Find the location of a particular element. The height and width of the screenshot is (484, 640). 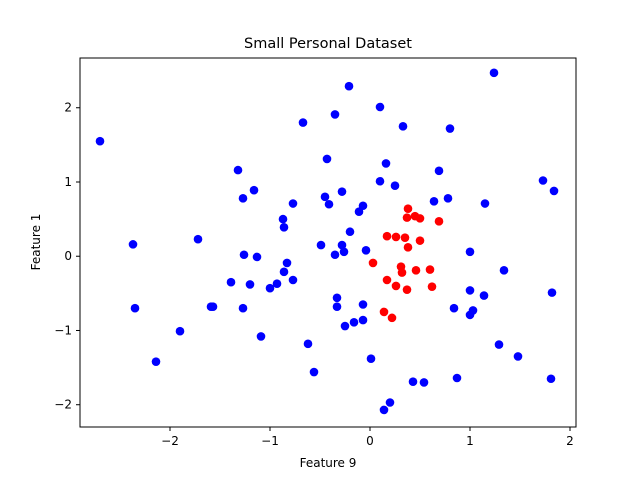

y-tick-label-2: 0 is located at coordinates (68, 256).